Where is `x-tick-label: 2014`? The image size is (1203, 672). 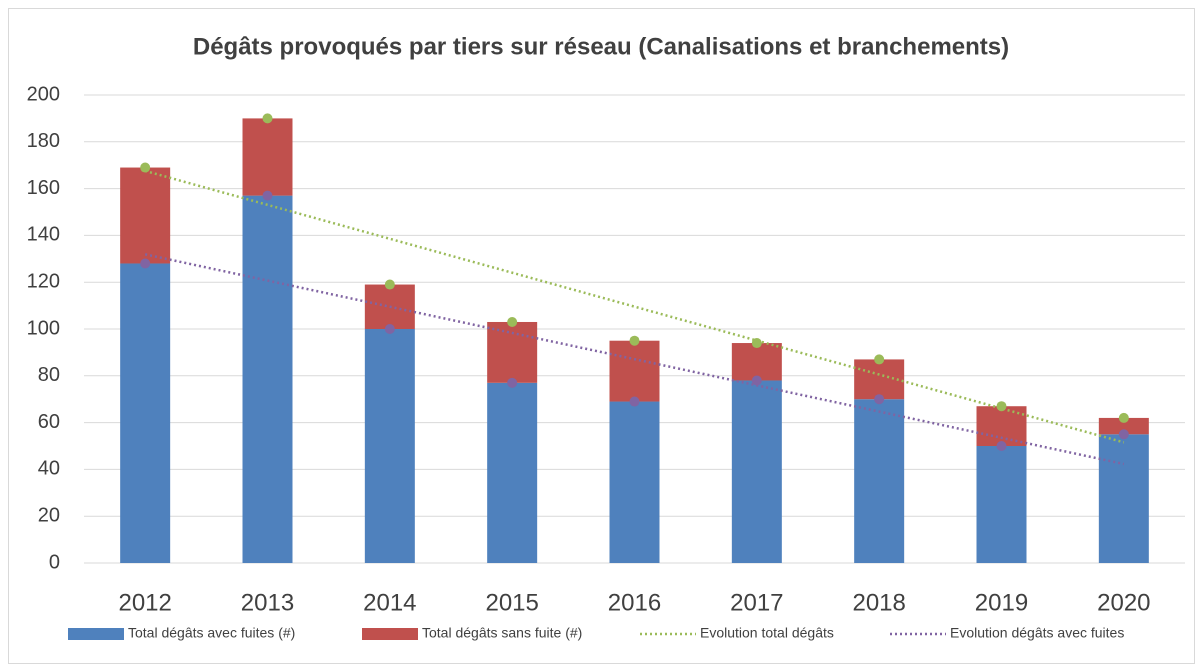 x-tick-label: 2014 is located at coordinates (389, 602).